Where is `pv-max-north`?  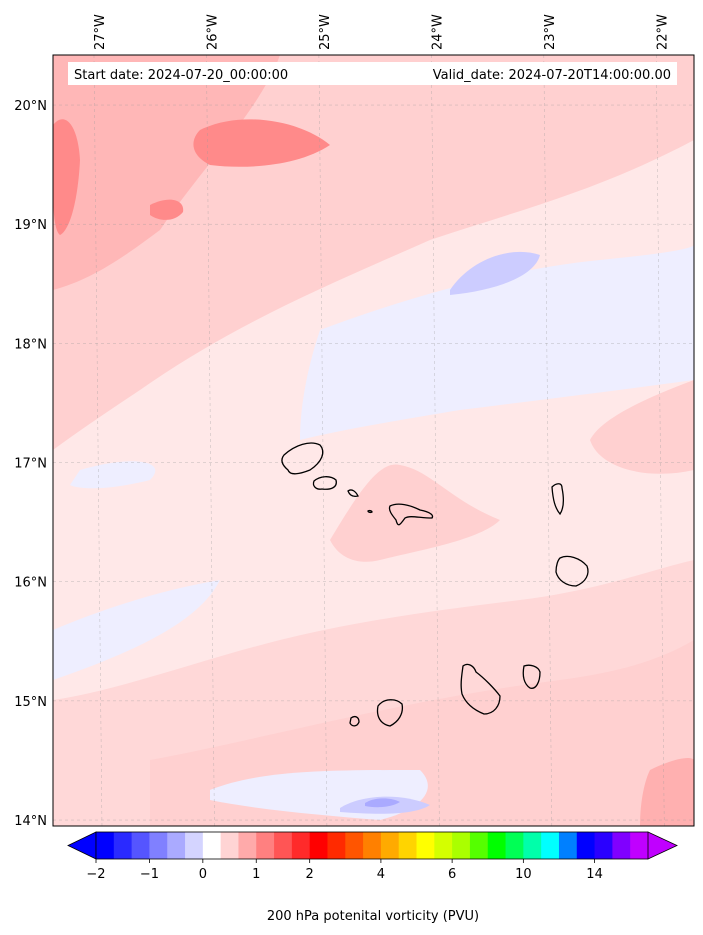
pv-max-north is located at coordinates (261, 143).